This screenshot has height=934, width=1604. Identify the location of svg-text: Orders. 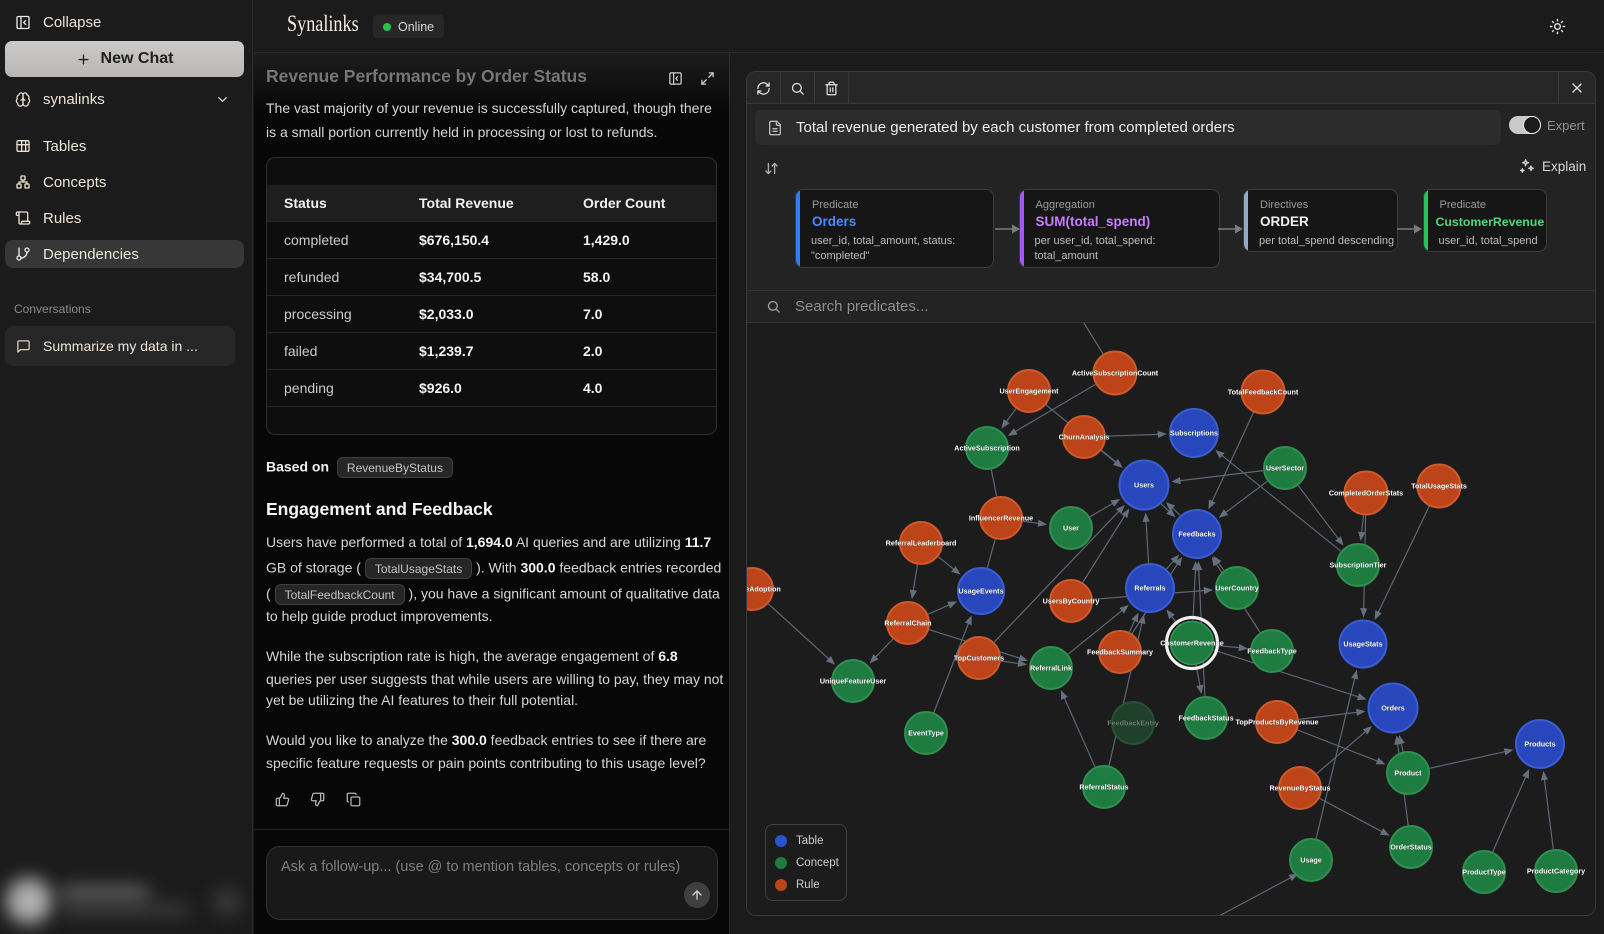
(1393, 708).